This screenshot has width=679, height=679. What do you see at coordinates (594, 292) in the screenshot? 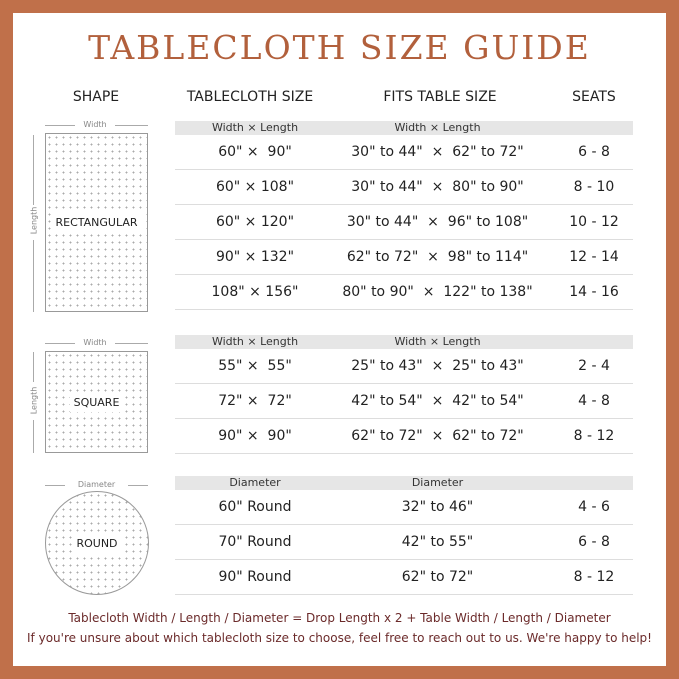
I see `seats: 14 - 16` at bounding box center [594, 292].